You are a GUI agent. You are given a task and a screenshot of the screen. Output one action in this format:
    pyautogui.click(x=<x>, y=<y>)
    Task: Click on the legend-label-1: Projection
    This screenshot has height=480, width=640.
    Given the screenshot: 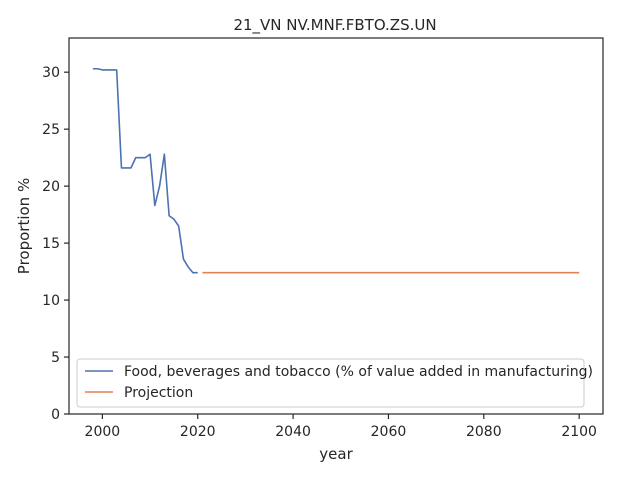 What is the action you would take?
    pyautogui.click(x=158, y=393)
    